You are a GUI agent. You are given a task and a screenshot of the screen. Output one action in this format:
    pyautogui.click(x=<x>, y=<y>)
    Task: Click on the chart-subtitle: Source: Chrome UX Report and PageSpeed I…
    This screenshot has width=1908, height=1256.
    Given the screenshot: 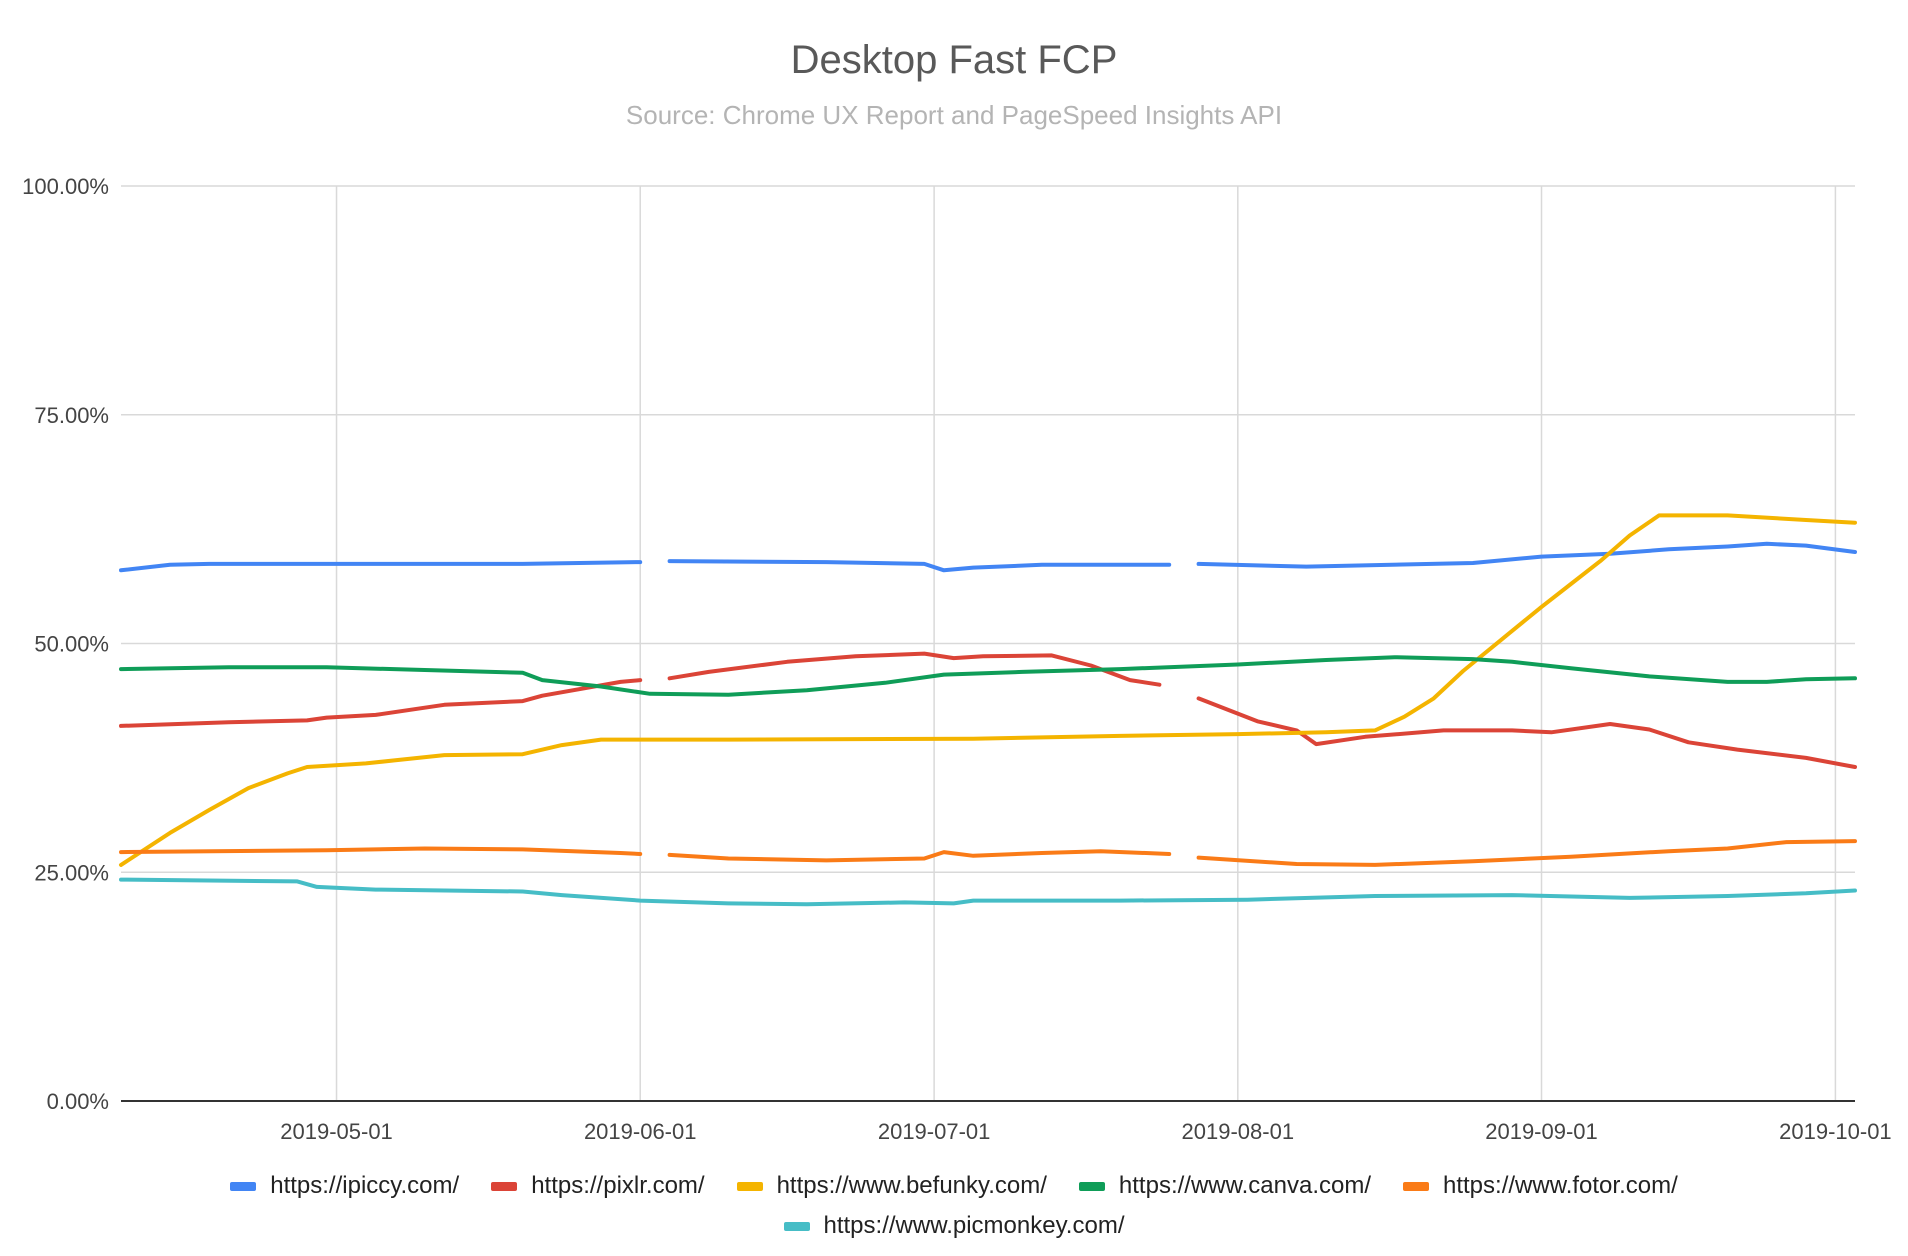 What is the action you would take?
    pyautogui.click(x=954, y=115)
    